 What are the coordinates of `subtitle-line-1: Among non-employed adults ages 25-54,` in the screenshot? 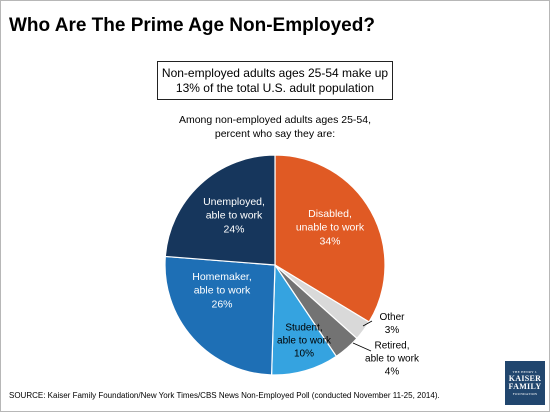 It's located at (275, 120).